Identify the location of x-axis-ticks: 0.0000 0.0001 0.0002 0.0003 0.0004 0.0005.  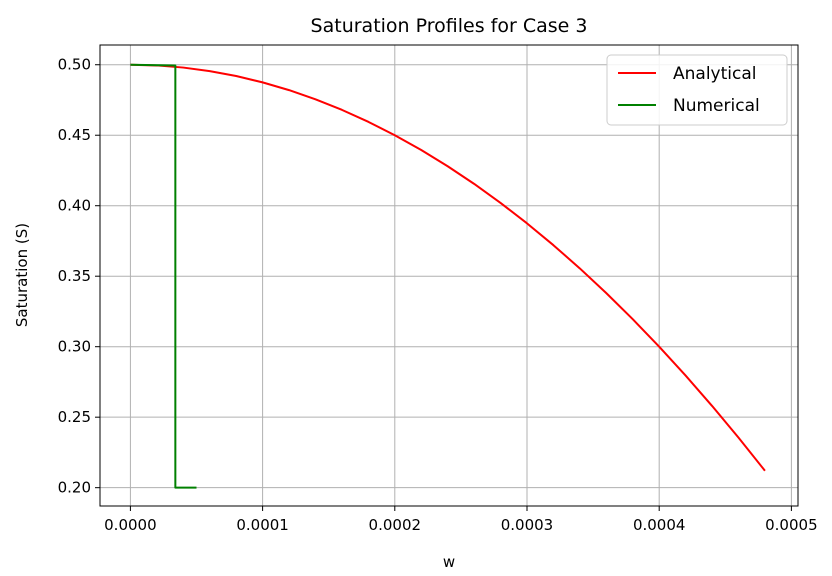
(461, 520).